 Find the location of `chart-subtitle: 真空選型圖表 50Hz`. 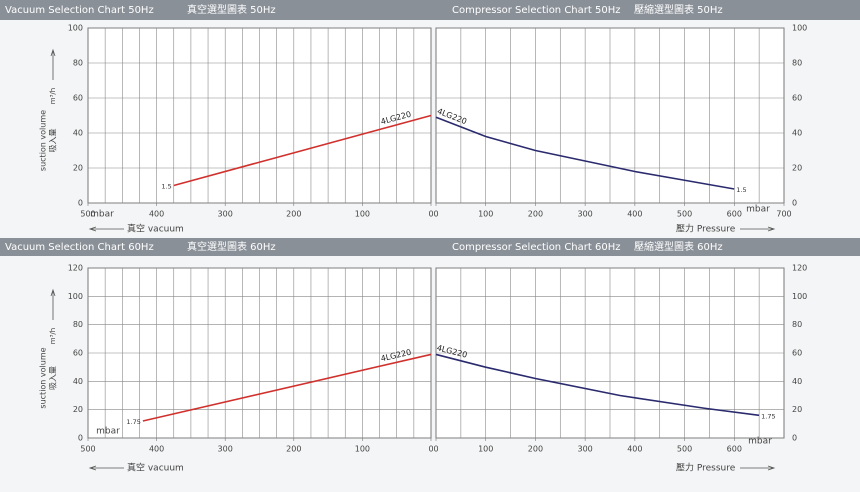

chart-subtitle: 真空選型圖表 50Hz is located at coordinates (231, 9).